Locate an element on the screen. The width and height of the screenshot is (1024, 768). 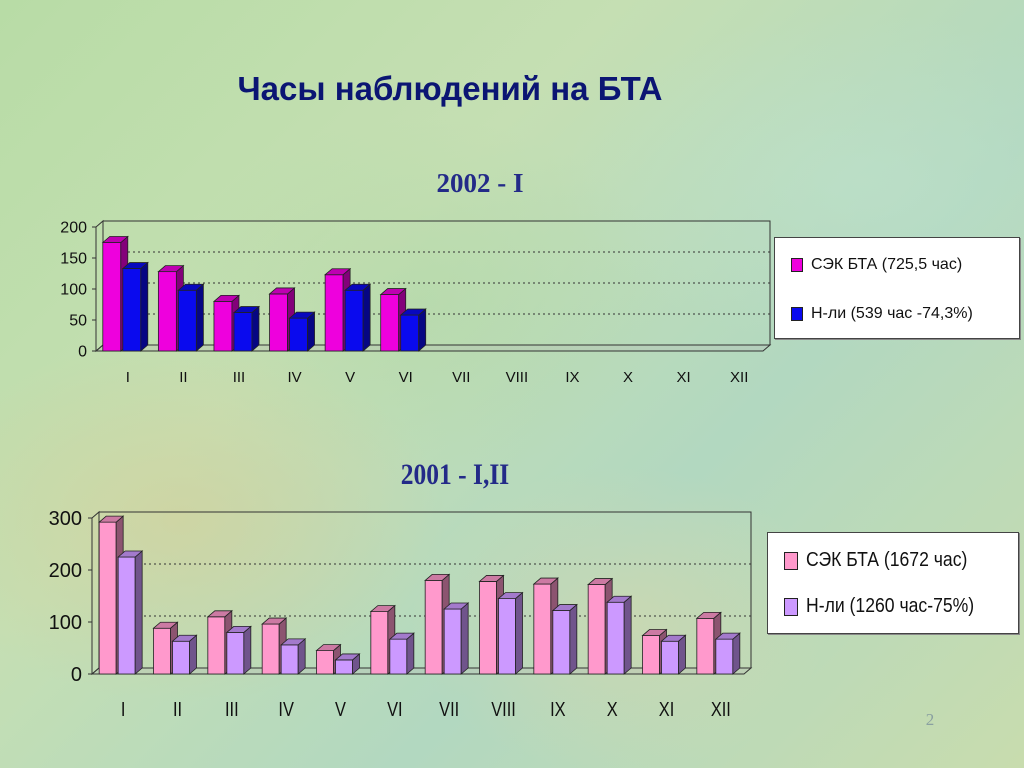
legend-label-sek: СЭК БТА (725,5 час) is located at coordinates (887, 264).